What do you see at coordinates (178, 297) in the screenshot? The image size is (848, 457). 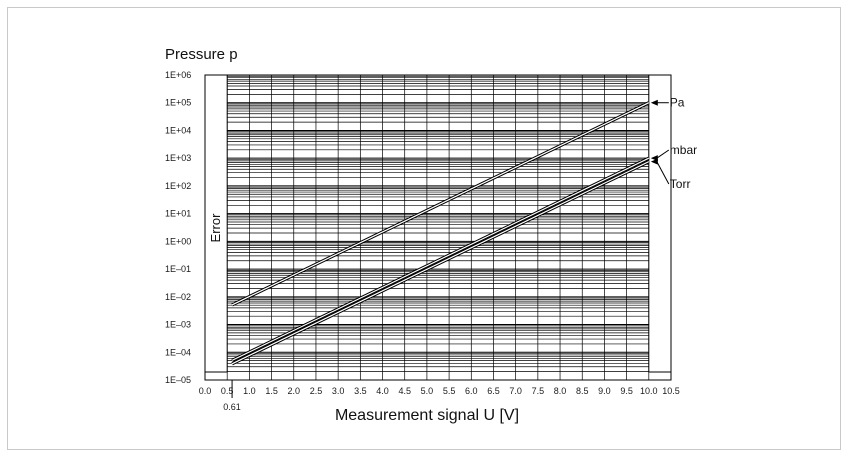 I see `y-tick-label: 1E–02` at bounding box center [178, 297].